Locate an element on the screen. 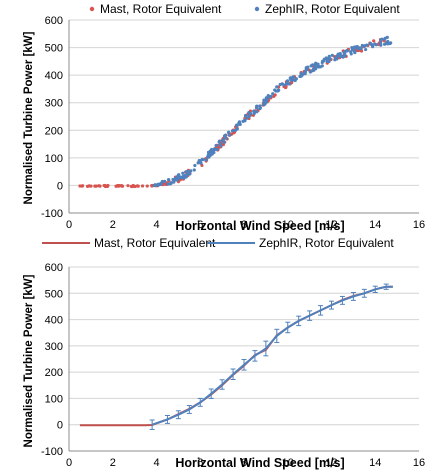 The height and width of the screenshot is (474, 440). x-tick-label: 6 is located at coordinates (200, 463).